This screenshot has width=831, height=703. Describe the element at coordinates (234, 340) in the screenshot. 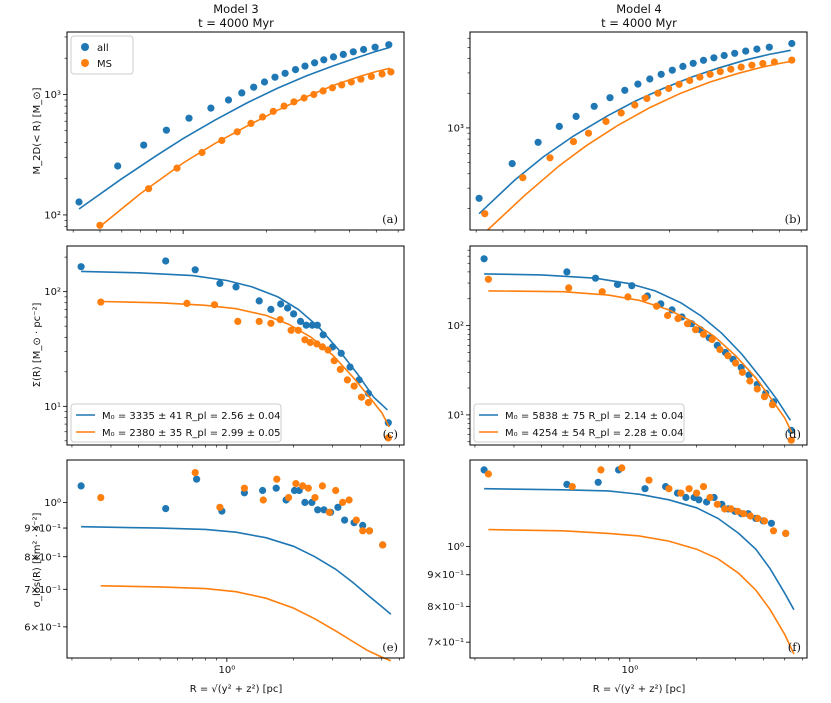

I see `panel-c-all-fit-line` at that location.